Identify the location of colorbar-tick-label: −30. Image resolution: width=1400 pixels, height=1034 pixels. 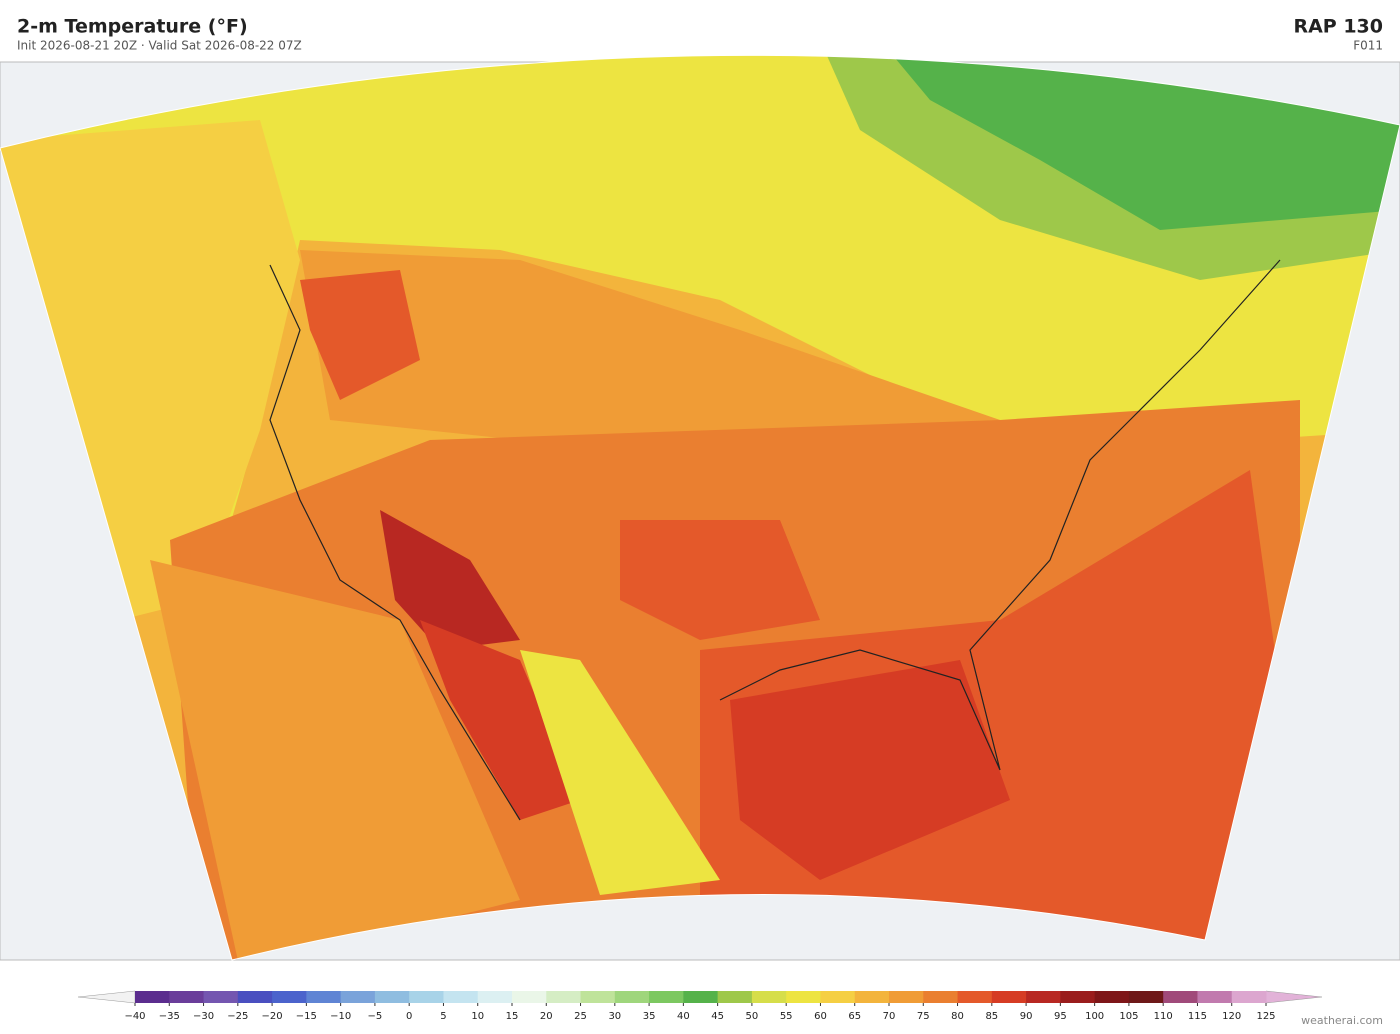
(203, 1016).